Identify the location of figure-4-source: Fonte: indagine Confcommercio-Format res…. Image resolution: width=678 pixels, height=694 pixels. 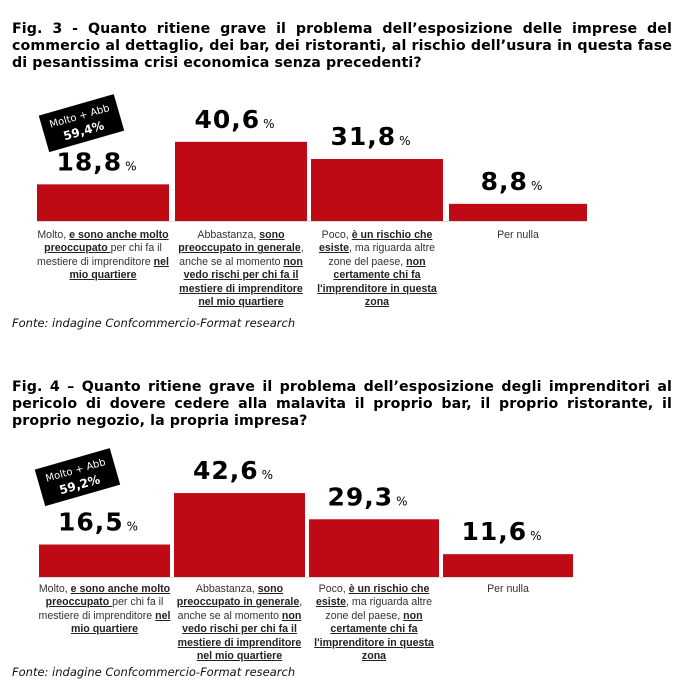
(154, 672).